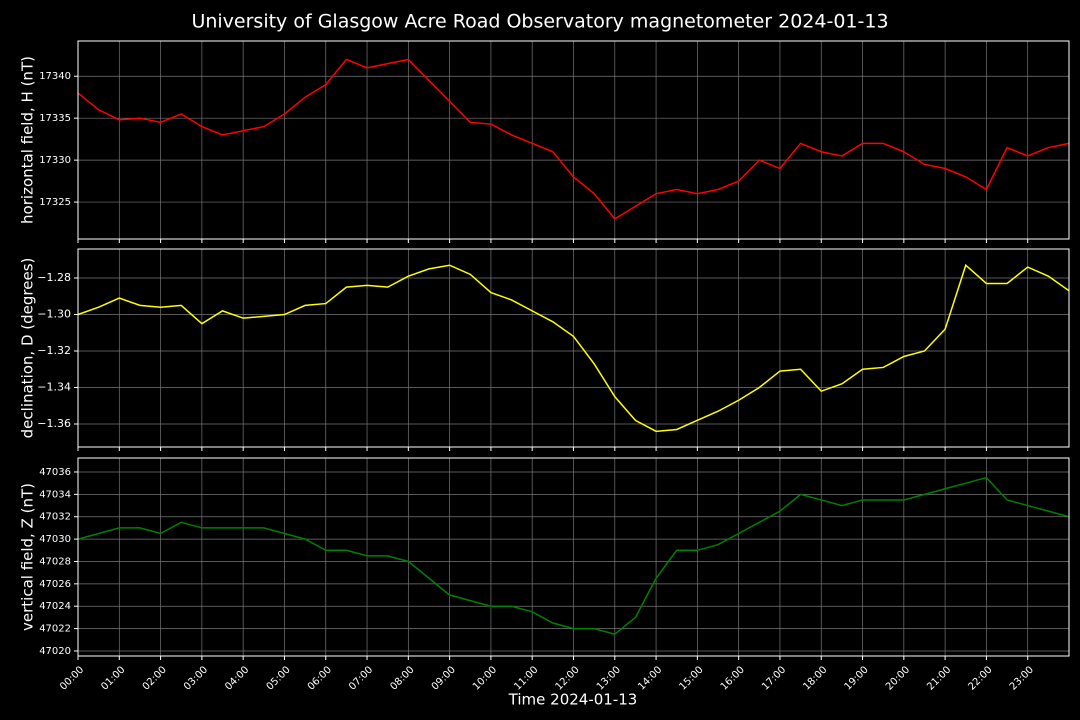  What do you see at coordinates (28, 348) in the screenshot?
I see `y-axis-label: declination, D (degrees)` at bounding box center [28, 348].